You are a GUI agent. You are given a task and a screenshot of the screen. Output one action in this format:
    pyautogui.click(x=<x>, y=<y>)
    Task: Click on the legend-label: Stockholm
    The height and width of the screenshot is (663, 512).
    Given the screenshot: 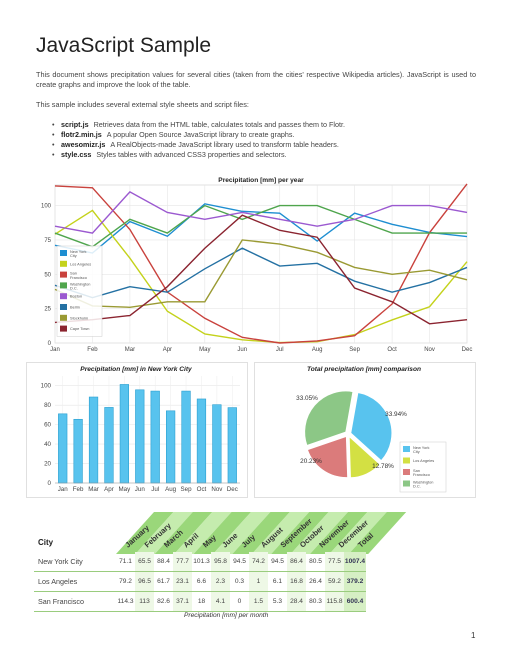 What is the action you would take?
    pyautogui.click(x=79, y=317)
    